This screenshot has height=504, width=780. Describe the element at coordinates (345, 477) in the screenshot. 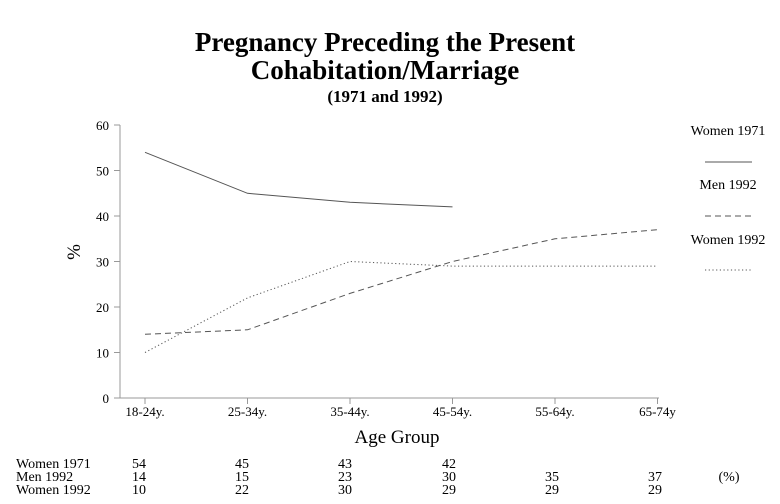

I see `table-cell: 23` at that location.